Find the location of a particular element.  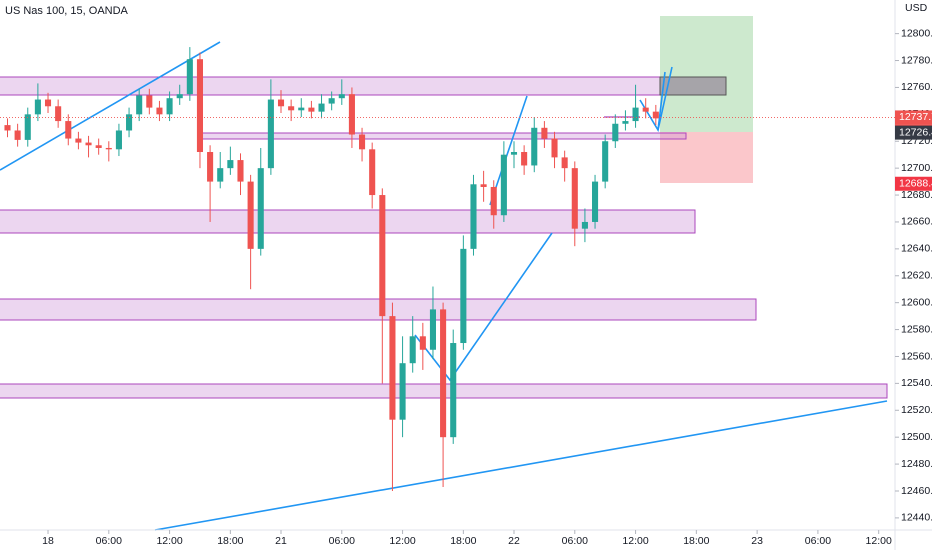

x-tick-label: 23 is located at coordinates (757, 541).